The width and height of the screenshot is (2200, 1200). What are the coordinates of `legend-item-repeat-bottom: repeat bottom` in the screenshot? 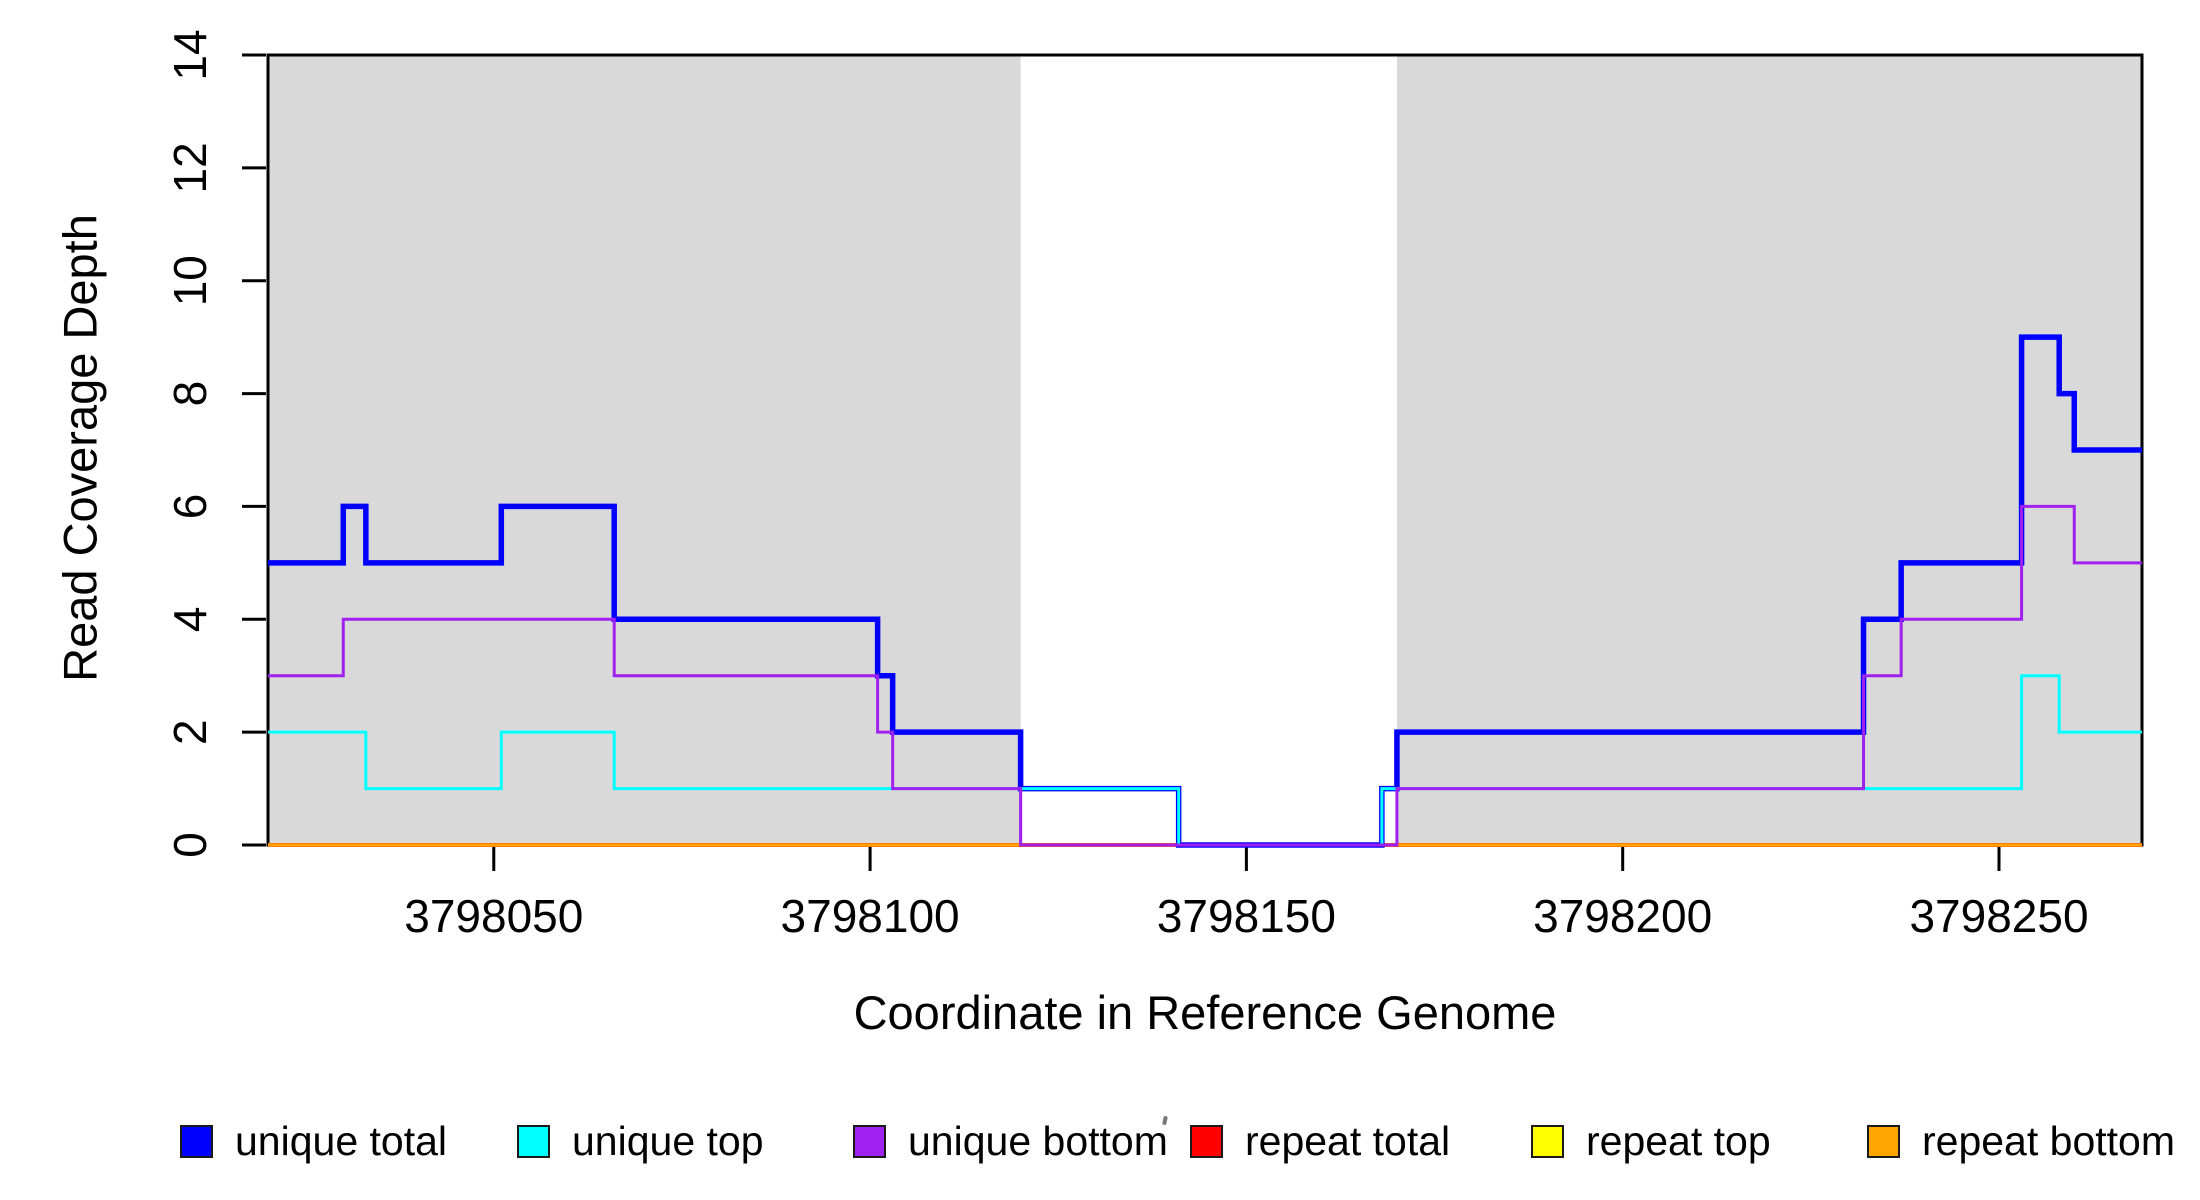 It's located at (2021, 1141).